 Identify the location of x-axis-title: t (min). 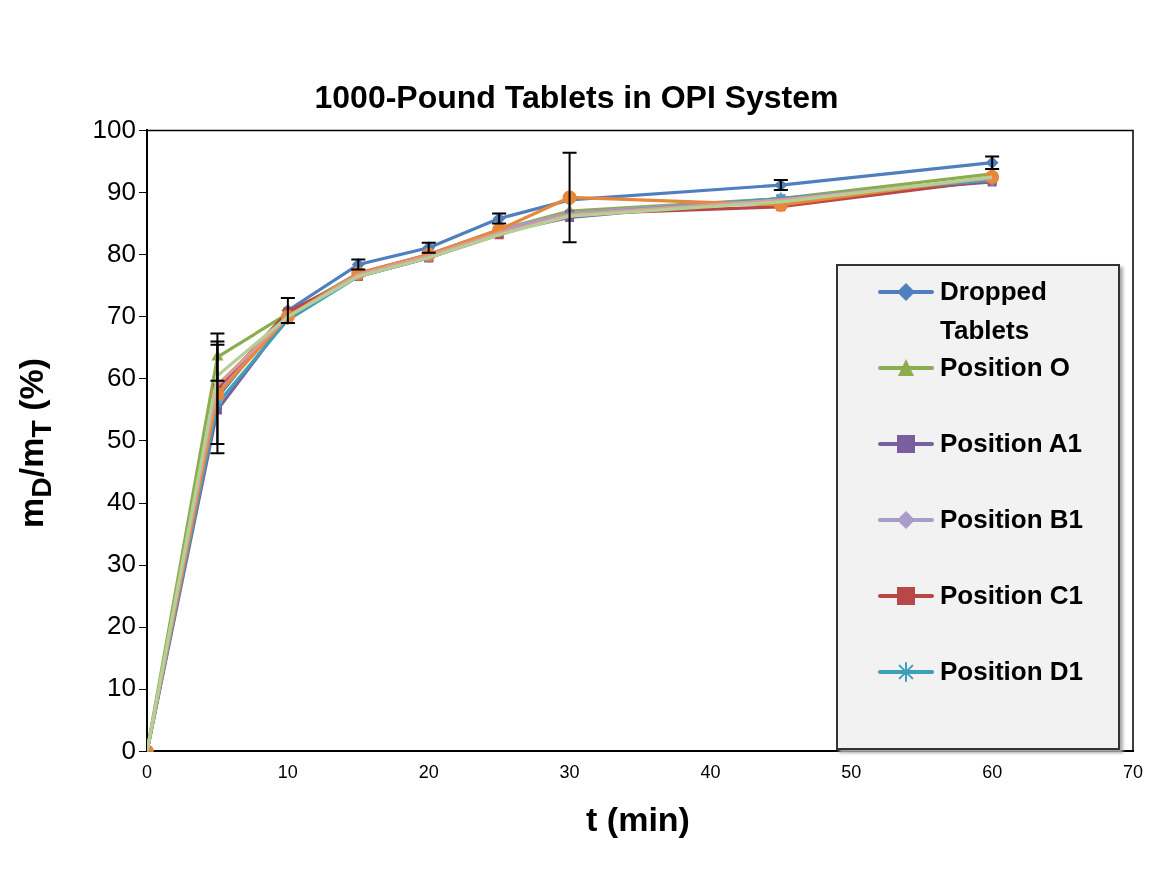
(638, 819).